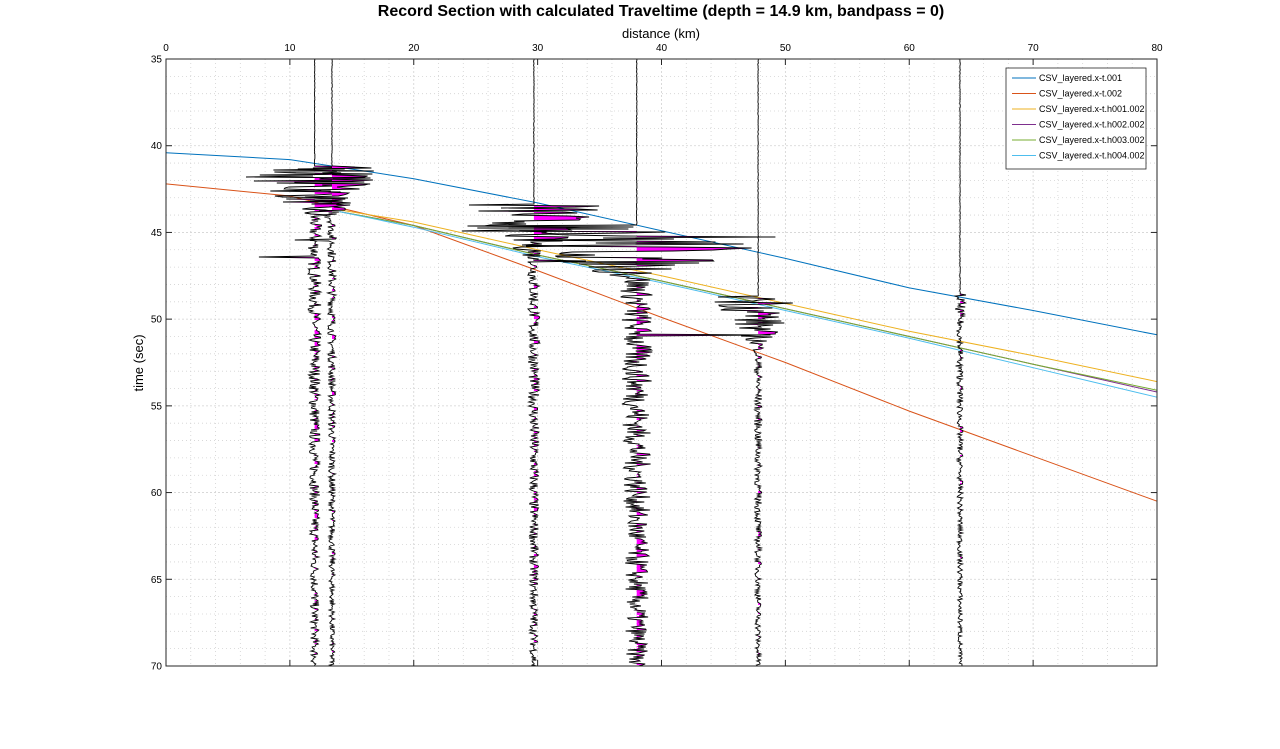 Image resolution: width=1280 pixels, height=749 pixels. Describe the element at coordinates (157, 406) in the screenshot. I see `y-tick-label: 55` at that location.